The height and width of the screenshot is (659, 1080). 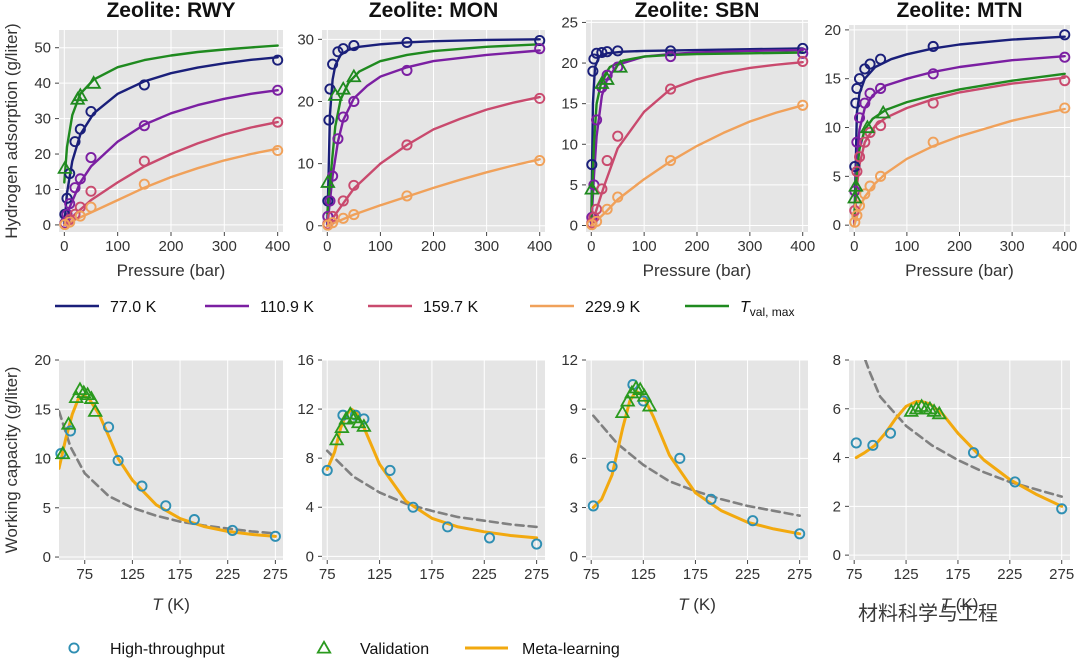 I want to click on y-tick-label: 50, so click(x=42, y=48).